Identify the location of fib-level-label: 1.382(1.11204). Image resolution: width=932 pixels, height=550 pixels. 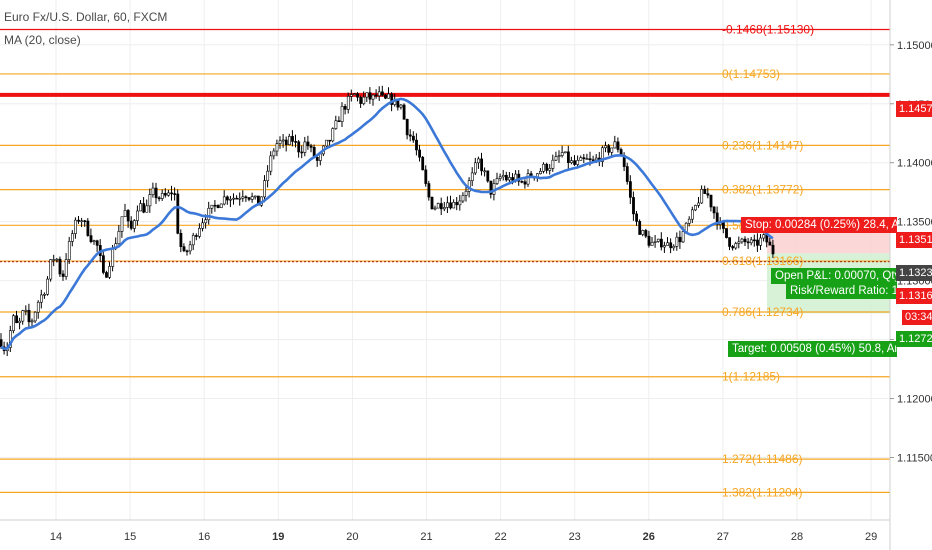
(762, 492).